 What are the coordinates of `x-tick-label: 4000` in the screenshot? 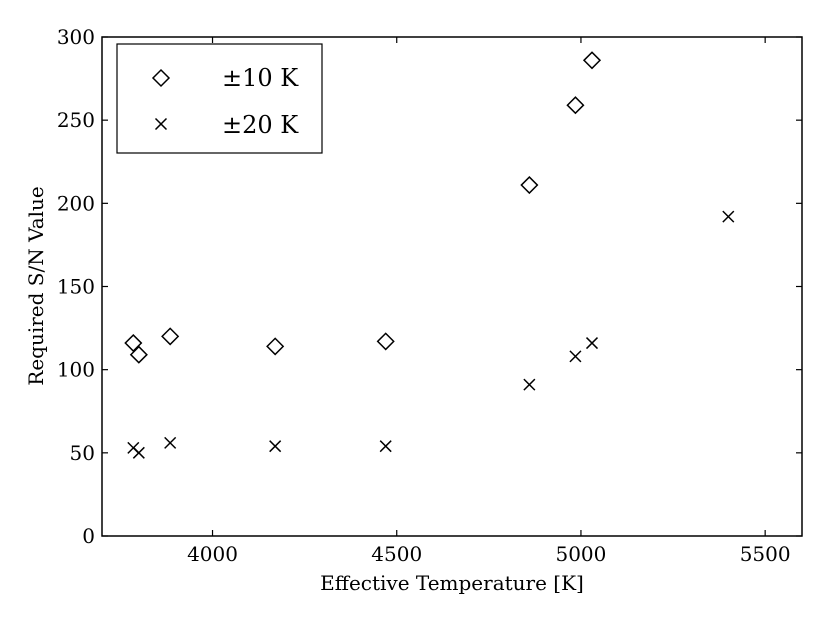 It's located at (212, 554).